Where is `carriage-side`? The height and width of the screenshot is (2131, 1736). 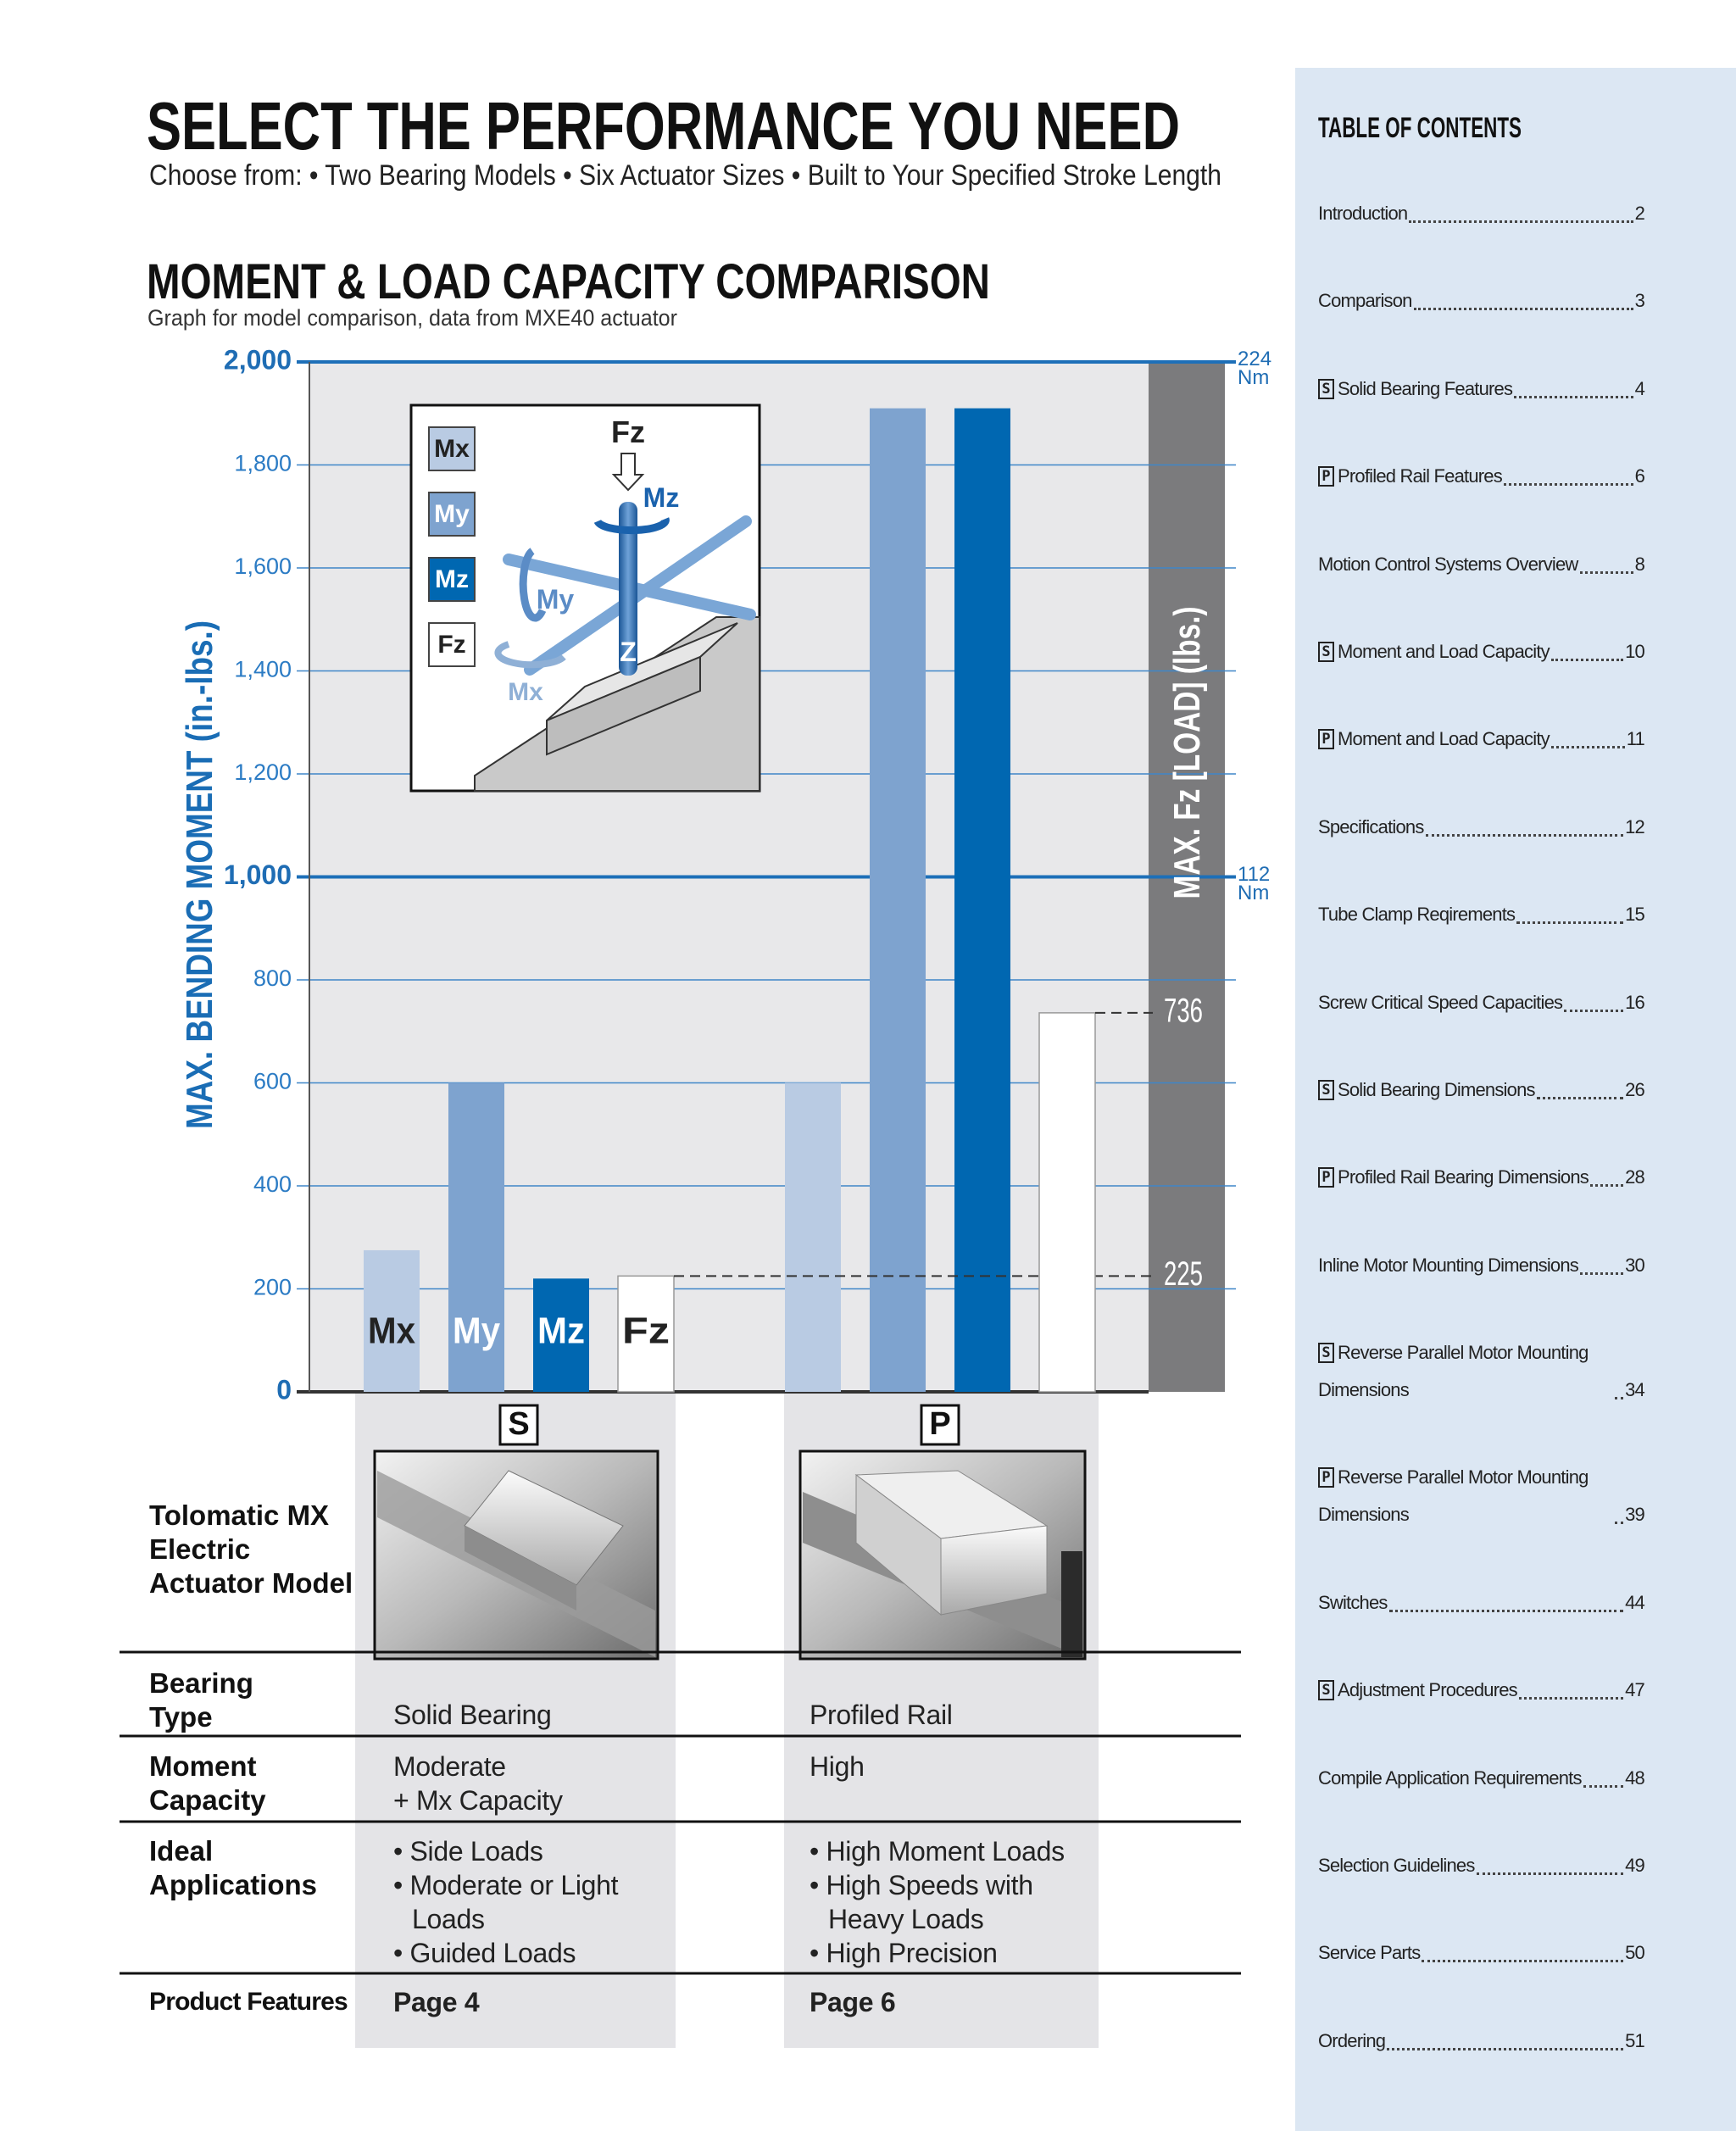 carriage-side is located at coordinates (623, 705).